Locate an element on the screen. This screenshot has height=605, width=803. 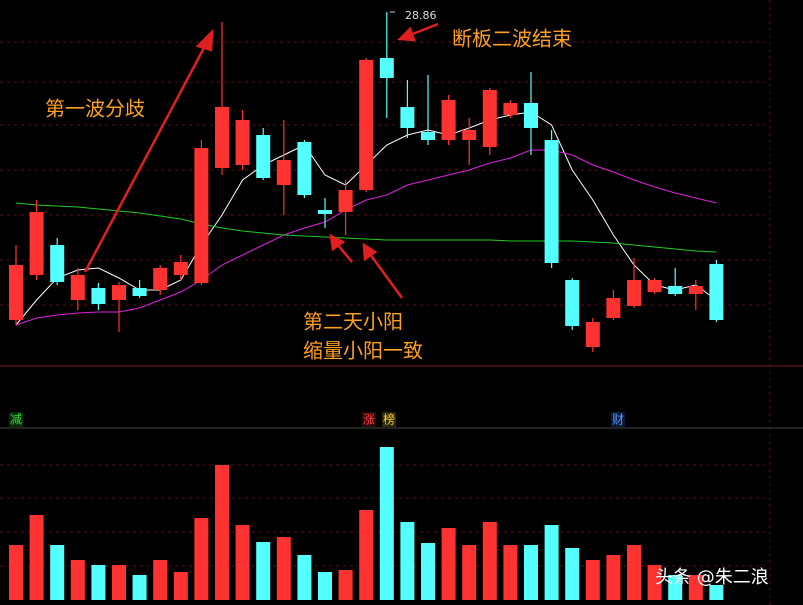
annotation: 第一波分歧 is located at coordinates (95, 109).